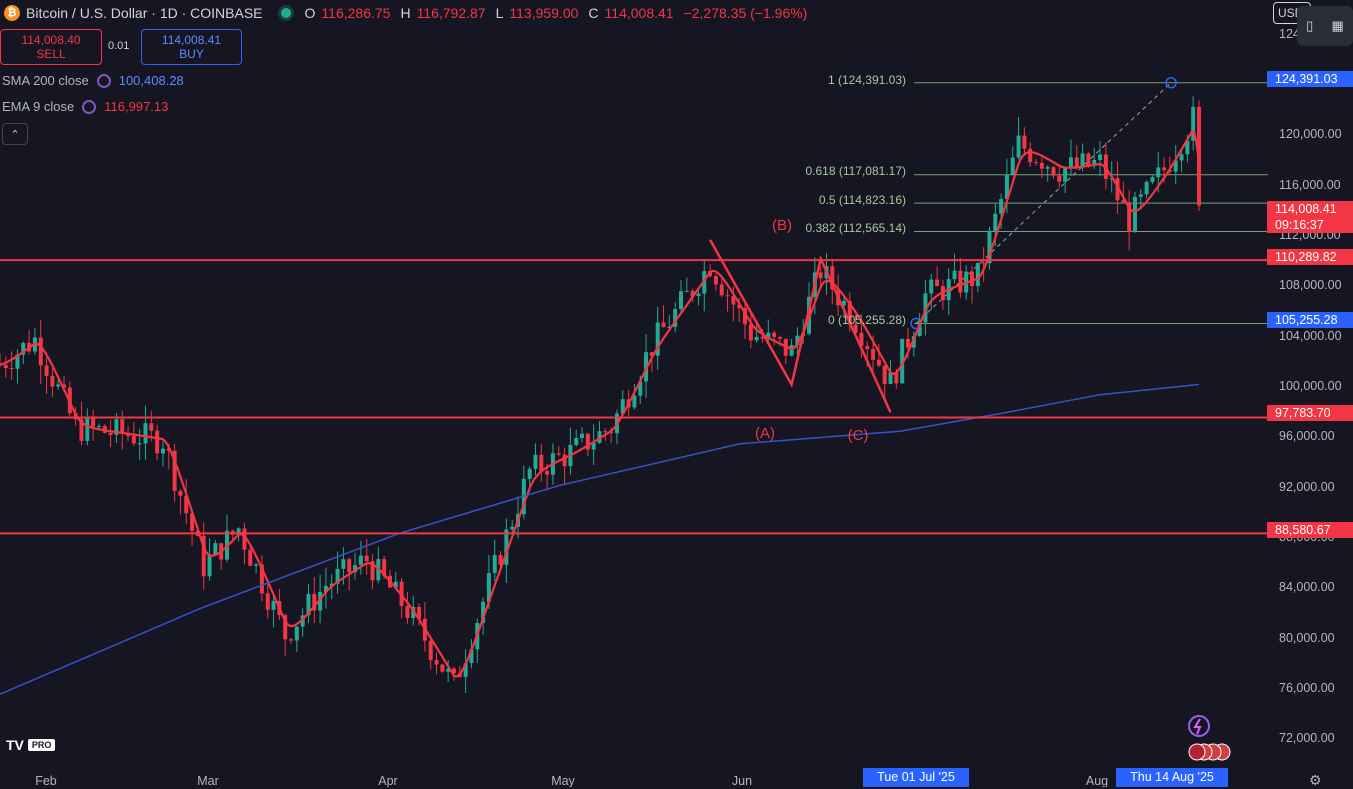  I want to click on ema-indicator: EMA 9 close 116,997.13, so click(85, 106).